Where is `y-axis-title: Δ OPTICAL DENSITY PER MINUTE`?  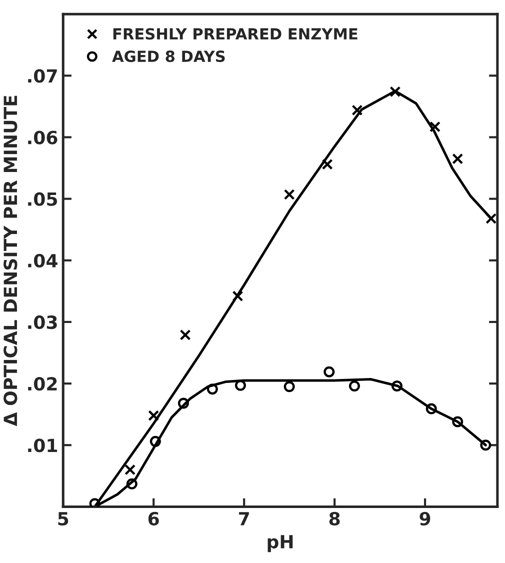
y-axis-title: Δ OPTICAL DENSITY PER MINUTE is located at coordinates (11, 261).